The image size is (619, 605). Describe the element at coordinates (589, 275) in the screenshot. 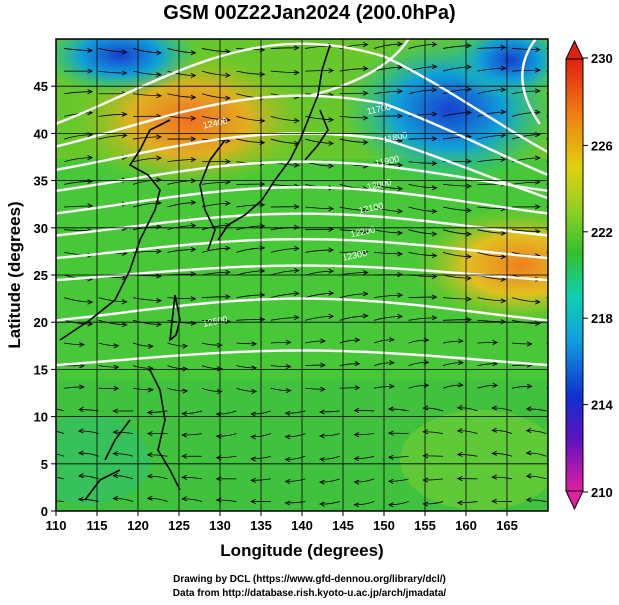

I see `colorbar: 230 226 222 218 214 210` at that location.